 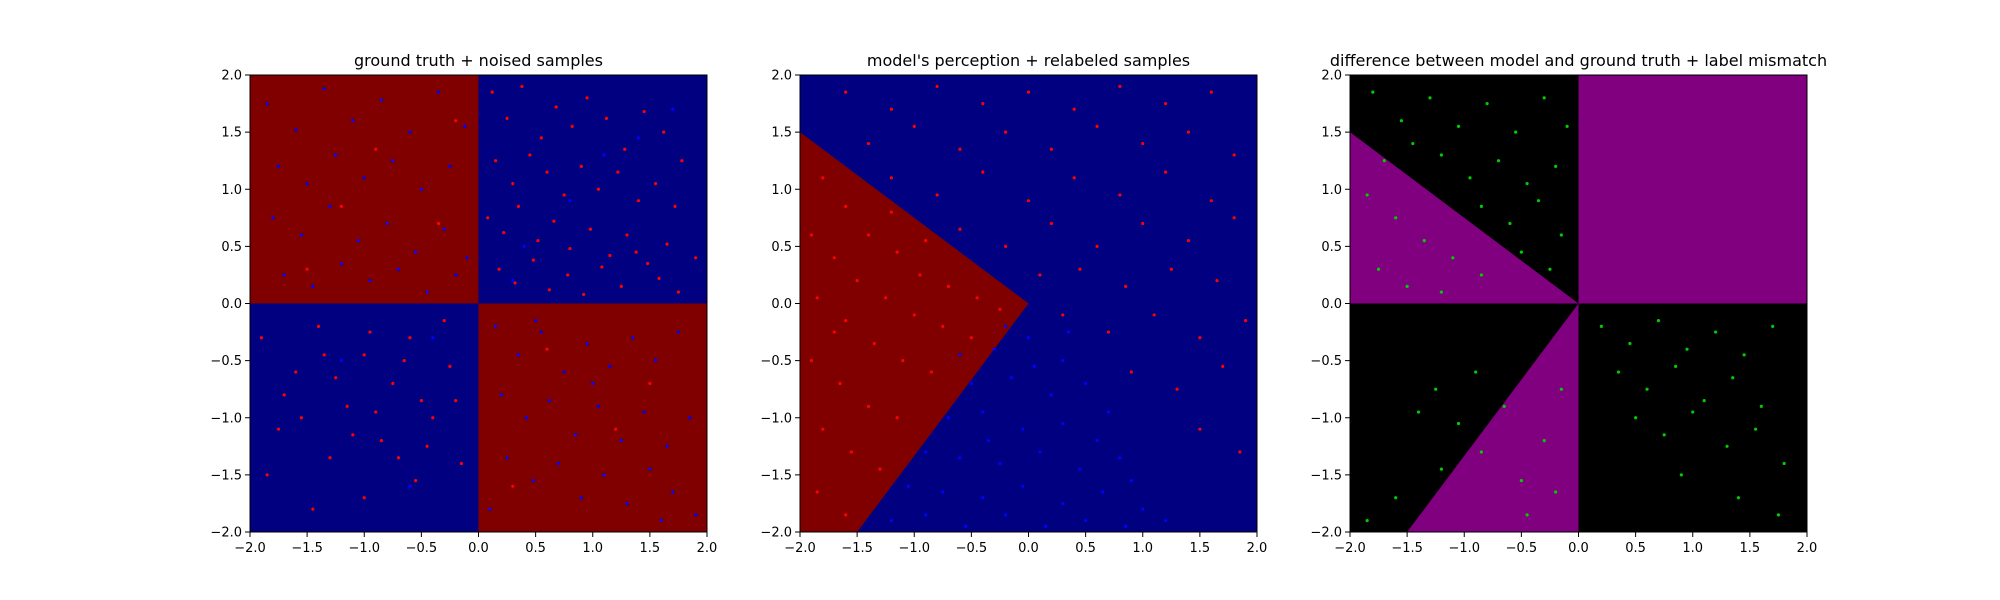 What do you see at coordinates (478, 548) in the screenshot?
I see `x-tick-label: 0.0` at bounding box center [478, 548].